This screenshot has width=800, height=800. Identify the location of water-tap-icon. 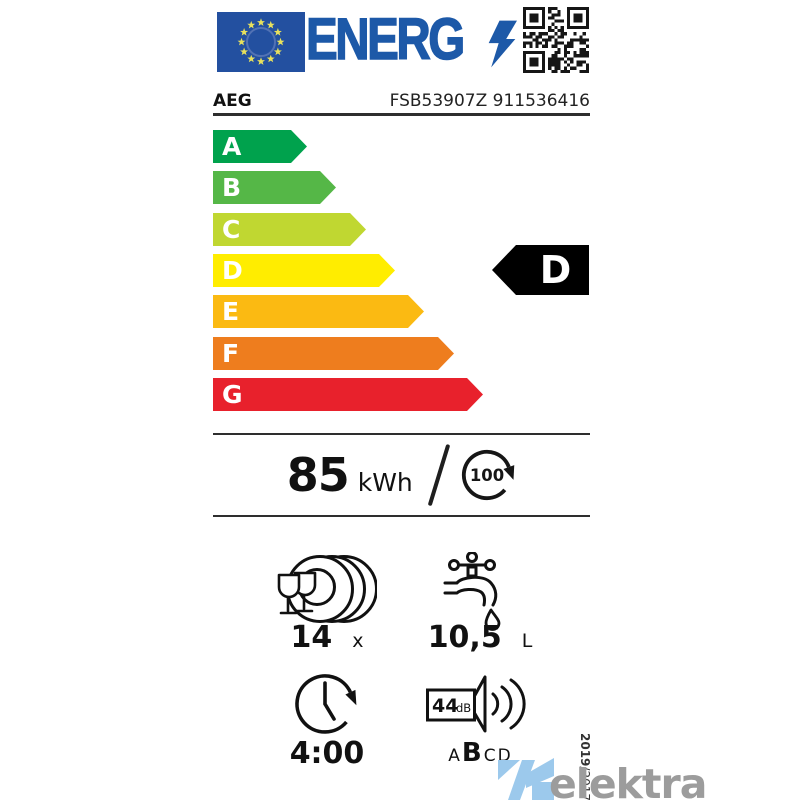
(472, 591).